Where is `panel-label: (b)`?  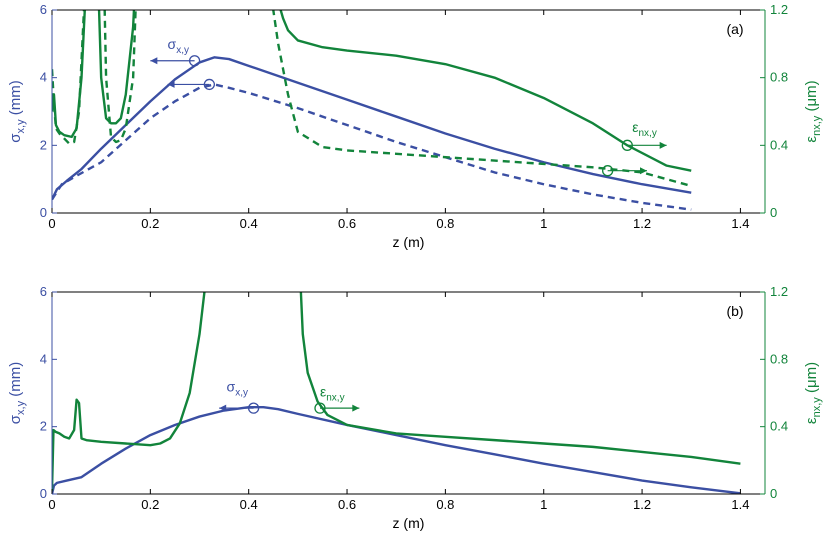
panel-label: (b) is located at coordinates (734, 311).